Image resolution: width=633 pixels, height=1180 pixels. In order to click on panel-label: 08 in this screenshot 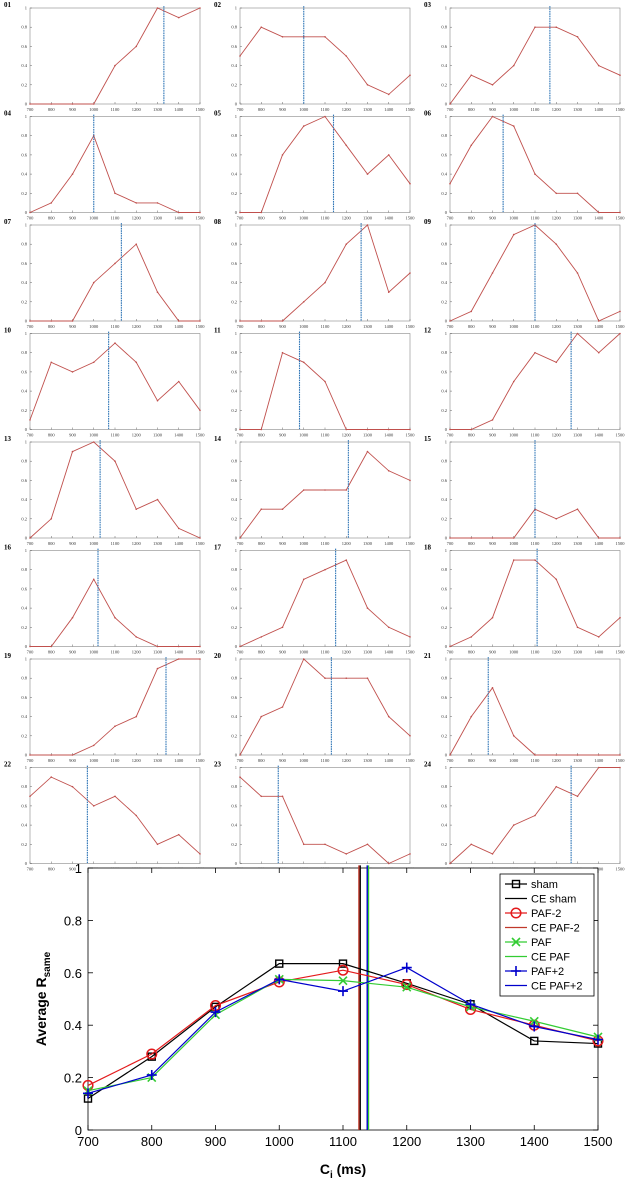, I will do `click(218, 222)`.